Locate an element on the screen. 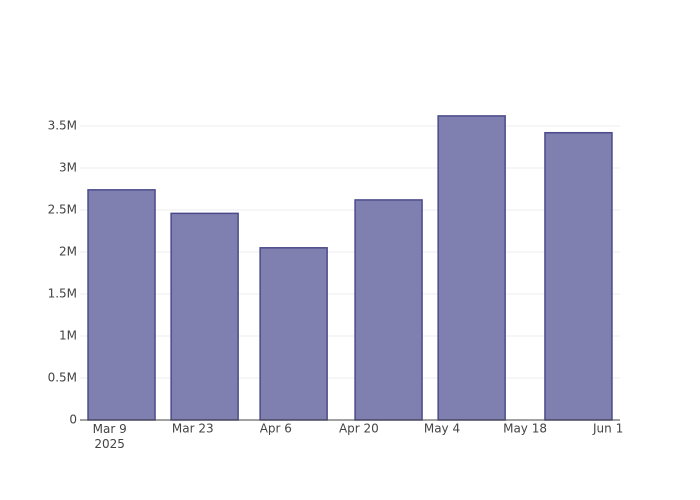 Image resolution: width=700 pixels, height=500 pixels. x-tick-label: May 4 is located at coordinates (442, 429).